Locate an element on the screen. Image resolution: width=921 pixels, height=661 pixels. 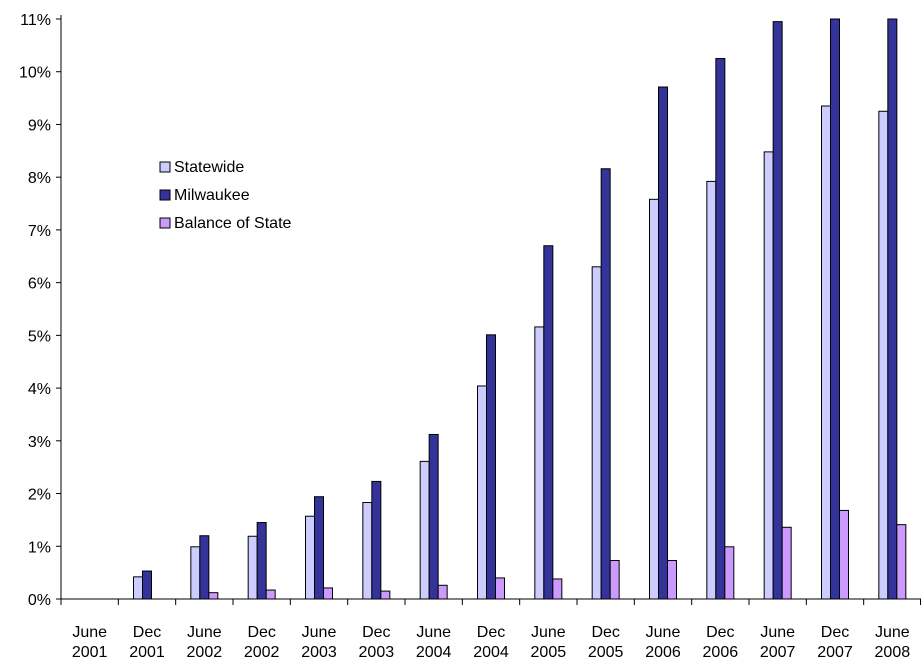
legend-label: Statewide is located at coordinates (209, 167).